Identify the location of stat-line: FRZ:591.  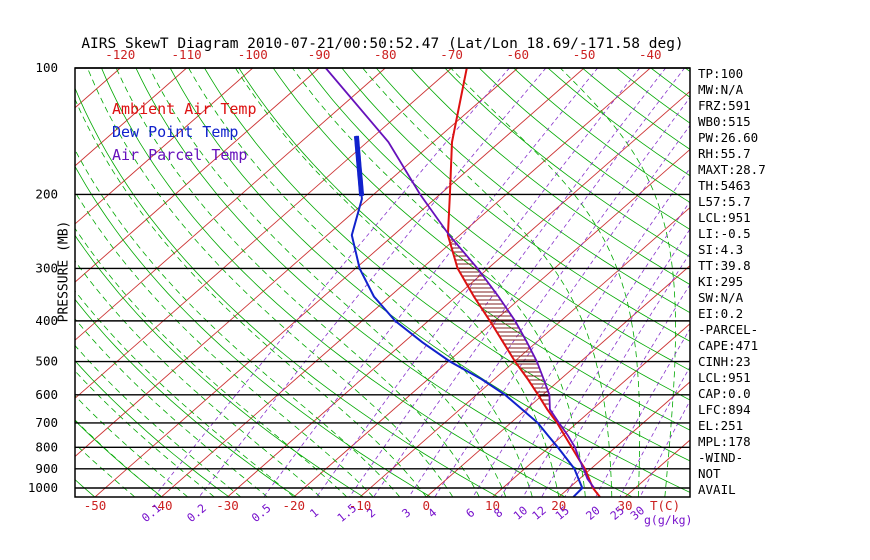
(724, 105).